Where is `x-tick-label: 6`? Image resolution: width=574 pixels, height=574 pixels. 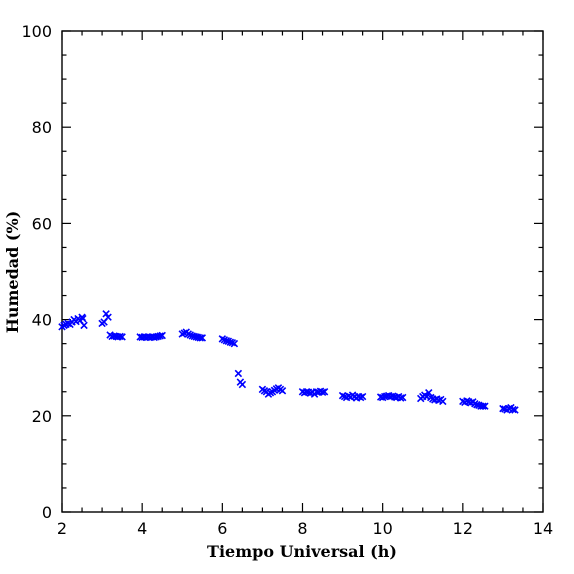
x-tick-label: 6 is located at coordinates (222, 528).